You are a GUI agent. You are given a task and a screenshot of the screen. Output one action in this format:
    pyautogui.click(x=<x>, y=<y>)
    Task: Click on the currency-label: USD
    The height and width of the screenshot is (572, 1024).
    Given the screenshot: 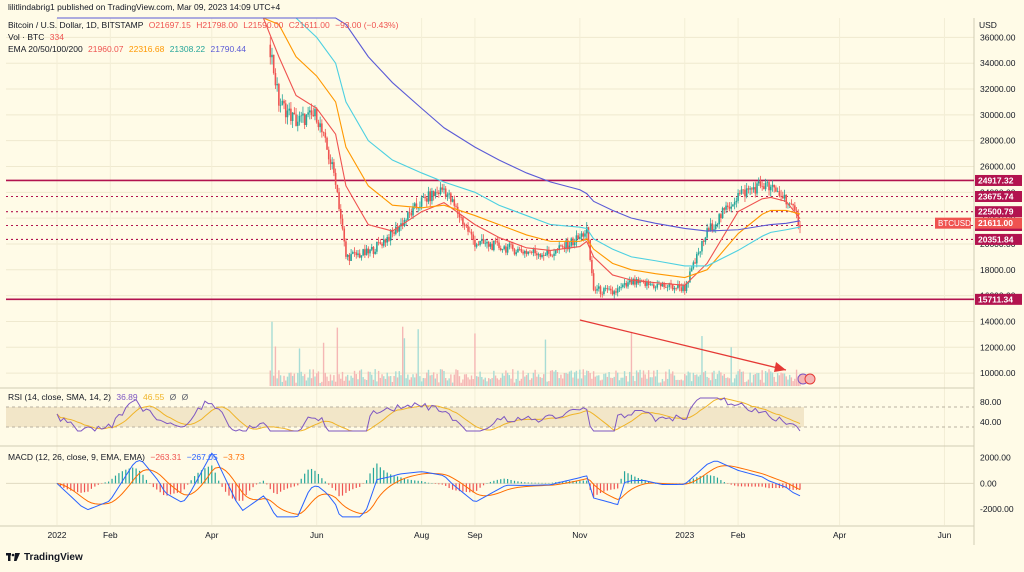 What is the action you would take?
    pyautogui.click(x=988, y=25)
    